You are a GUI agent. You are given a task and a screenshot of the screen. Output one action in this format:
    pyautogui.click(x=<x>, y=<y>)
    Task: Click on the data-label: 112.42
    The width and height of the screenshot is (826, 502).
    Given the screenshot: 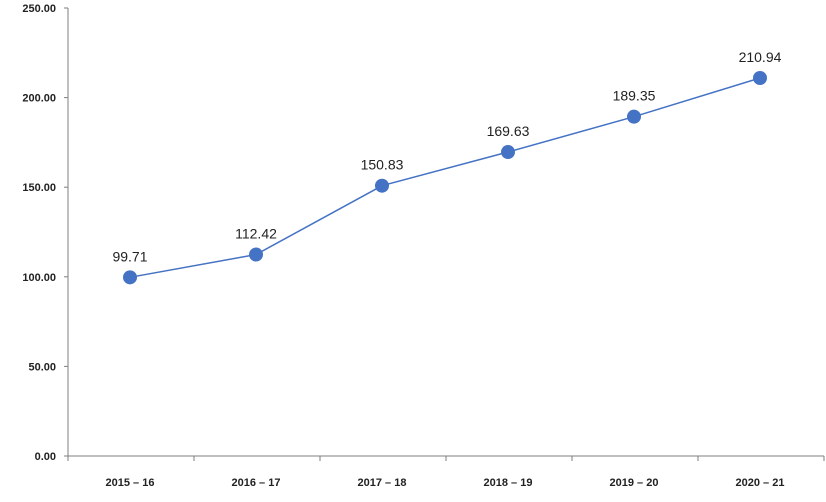 What is the action you would take?
    pyautogui.click(x=256, y=234)
    